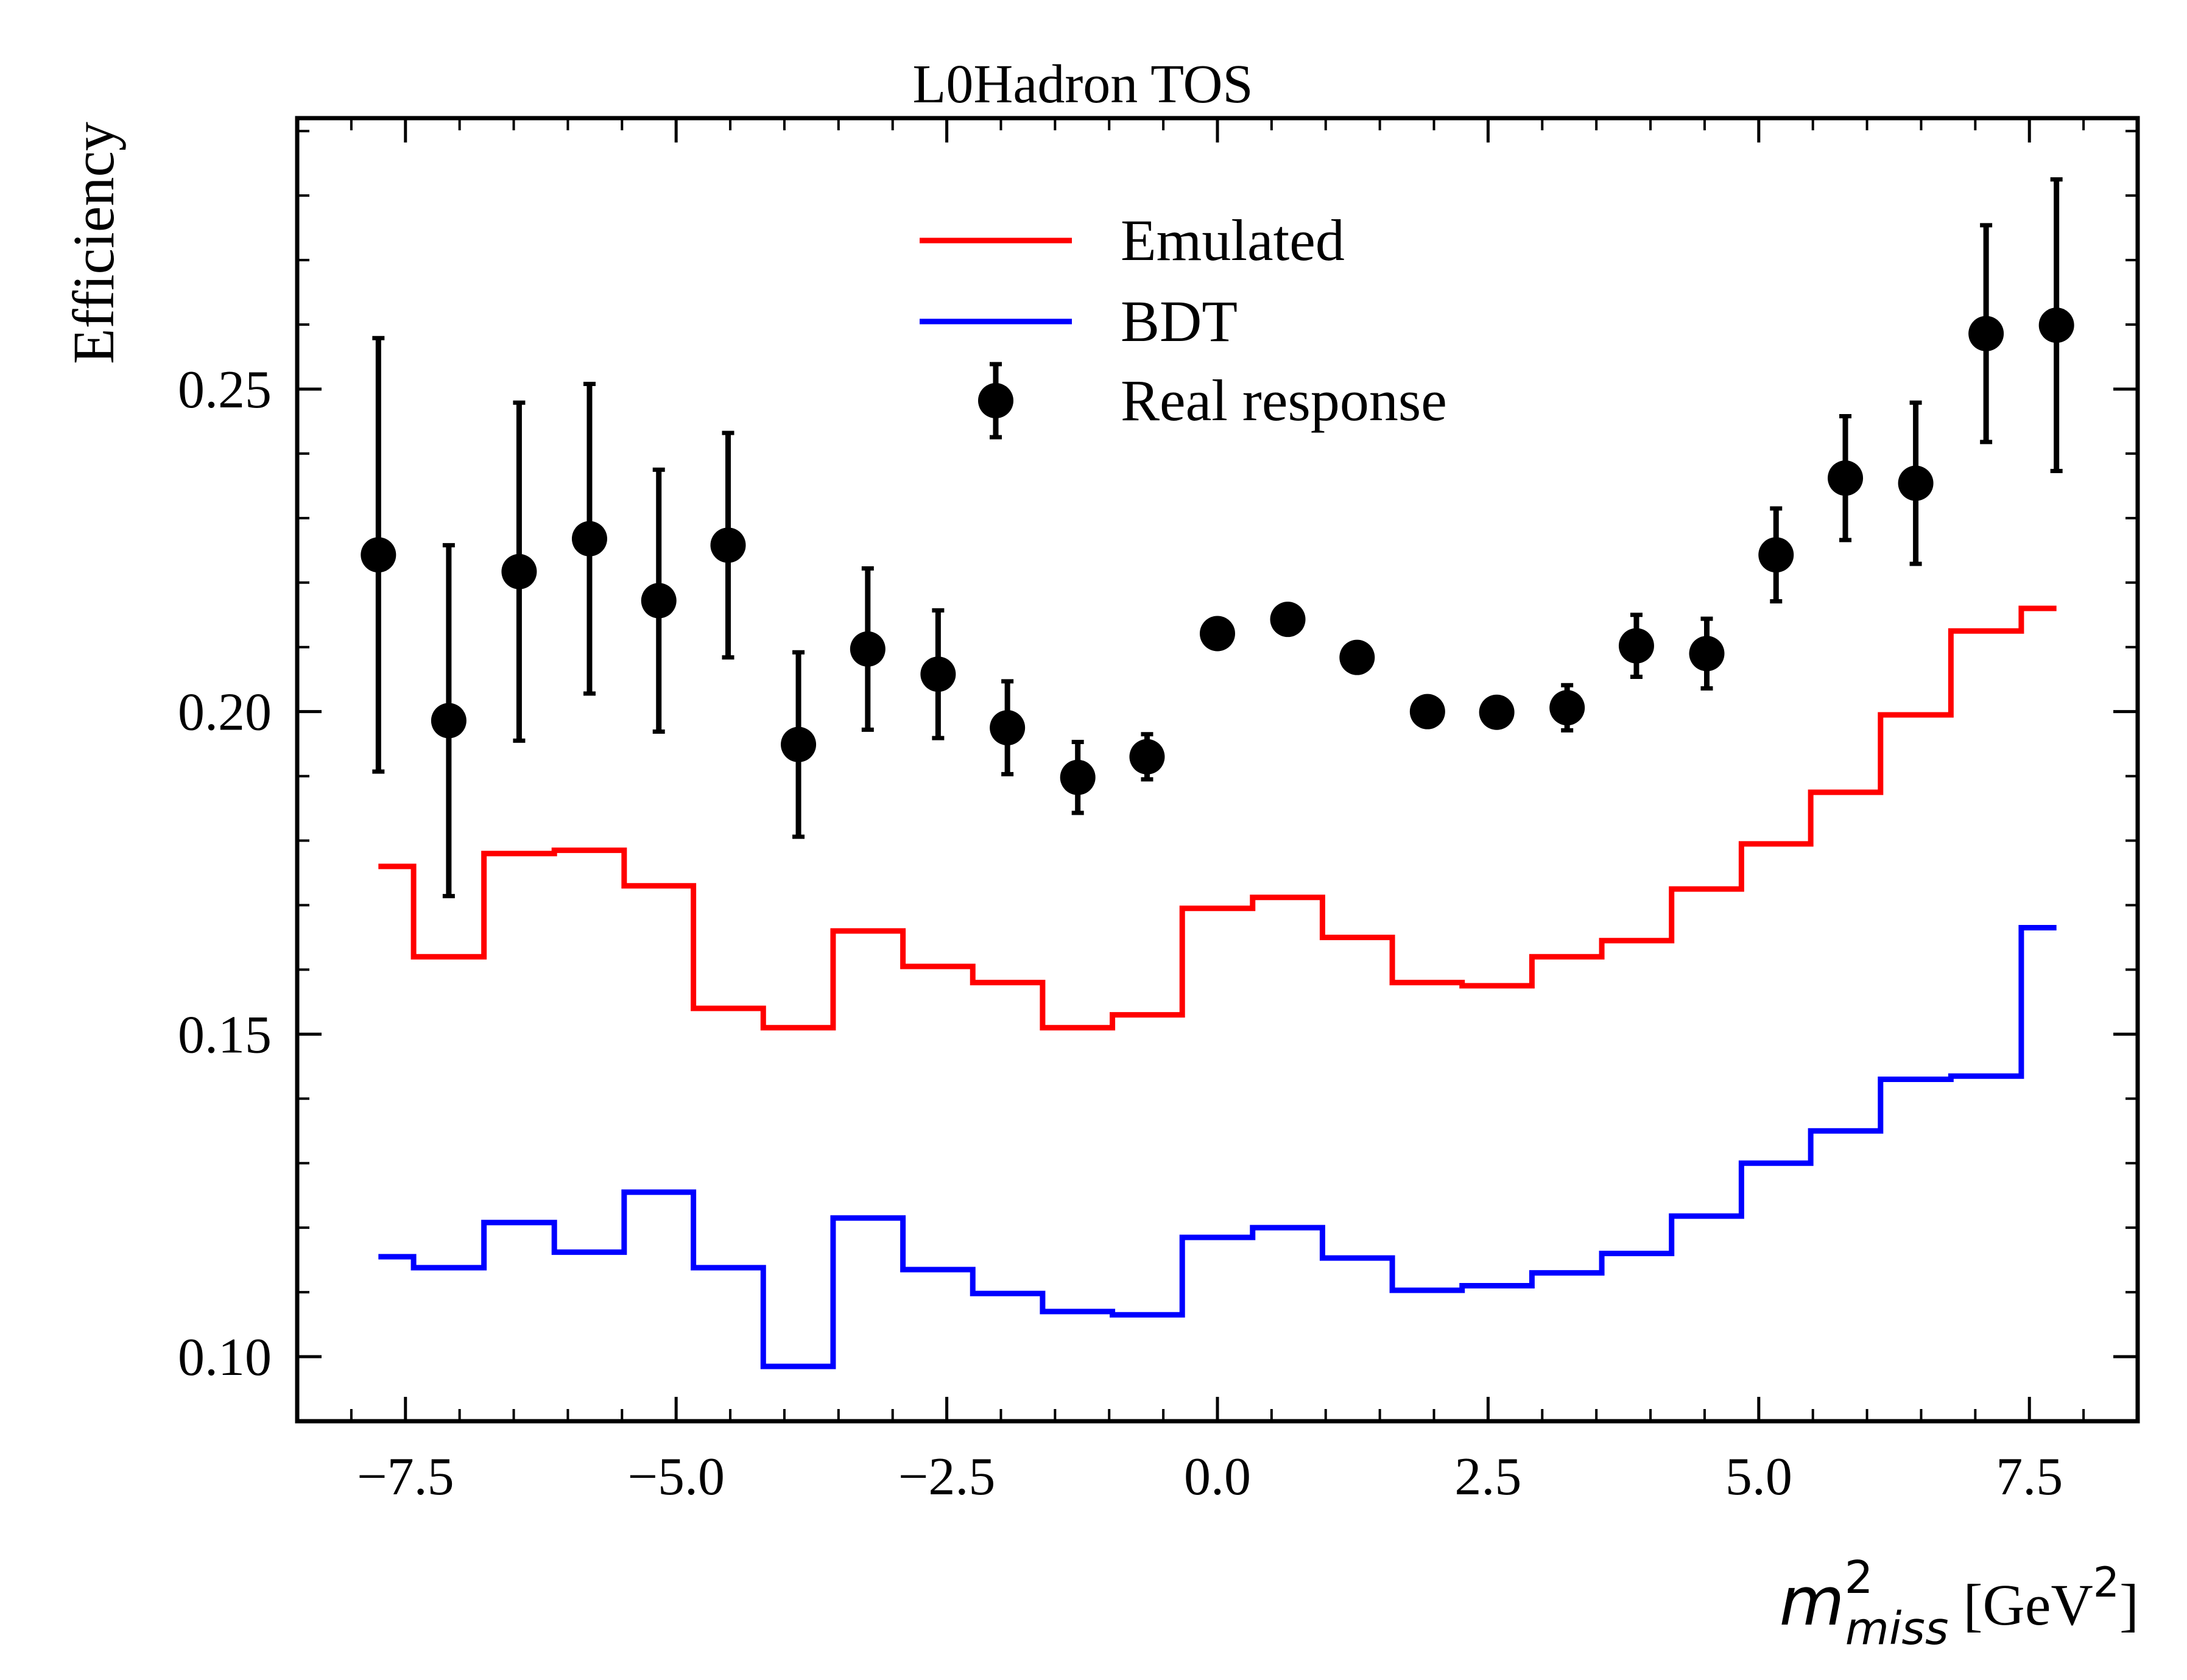  Describe the element at coordinates (2129, 1604) in the screenshot. I see `x-axis-unit-suffix: ]` at that location.